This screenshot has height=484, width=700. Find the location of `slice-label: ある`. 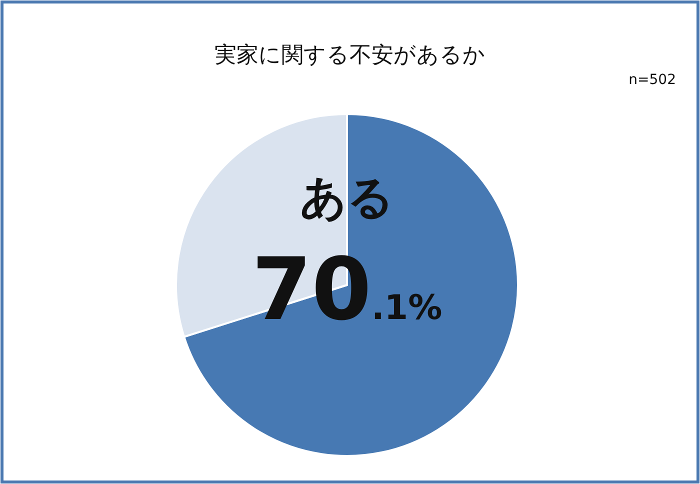

slice-label: ある is located at coordinates (347, 197).